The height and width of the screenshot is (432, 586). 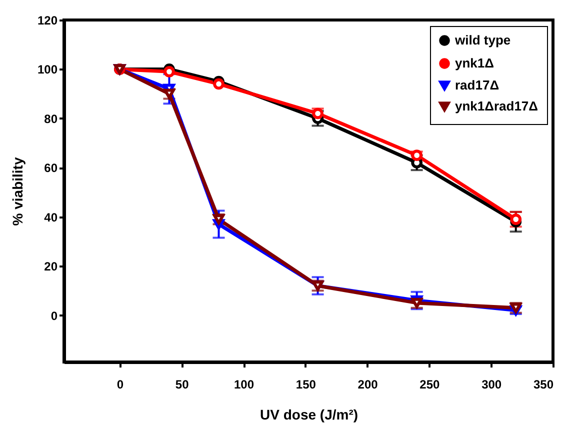 What do you see at coordinates (474, 63) in the screenshot?
I see `legend-label: ynk1Δ` at bounding box center [474, 63].